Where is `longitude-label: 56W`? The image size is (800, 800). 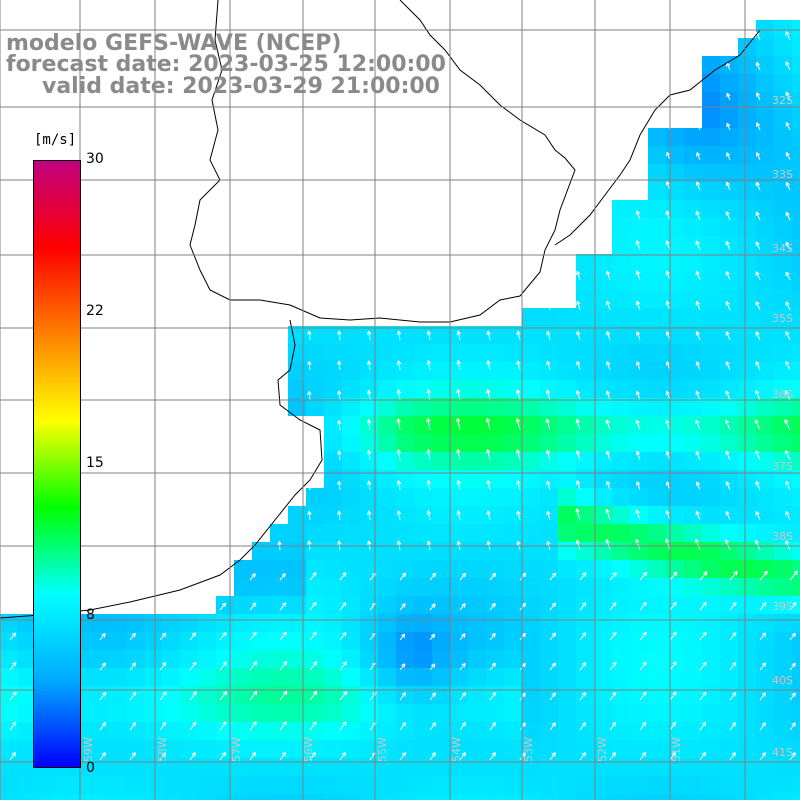 longitude-label: 56W is located at coordinates (308, 749).